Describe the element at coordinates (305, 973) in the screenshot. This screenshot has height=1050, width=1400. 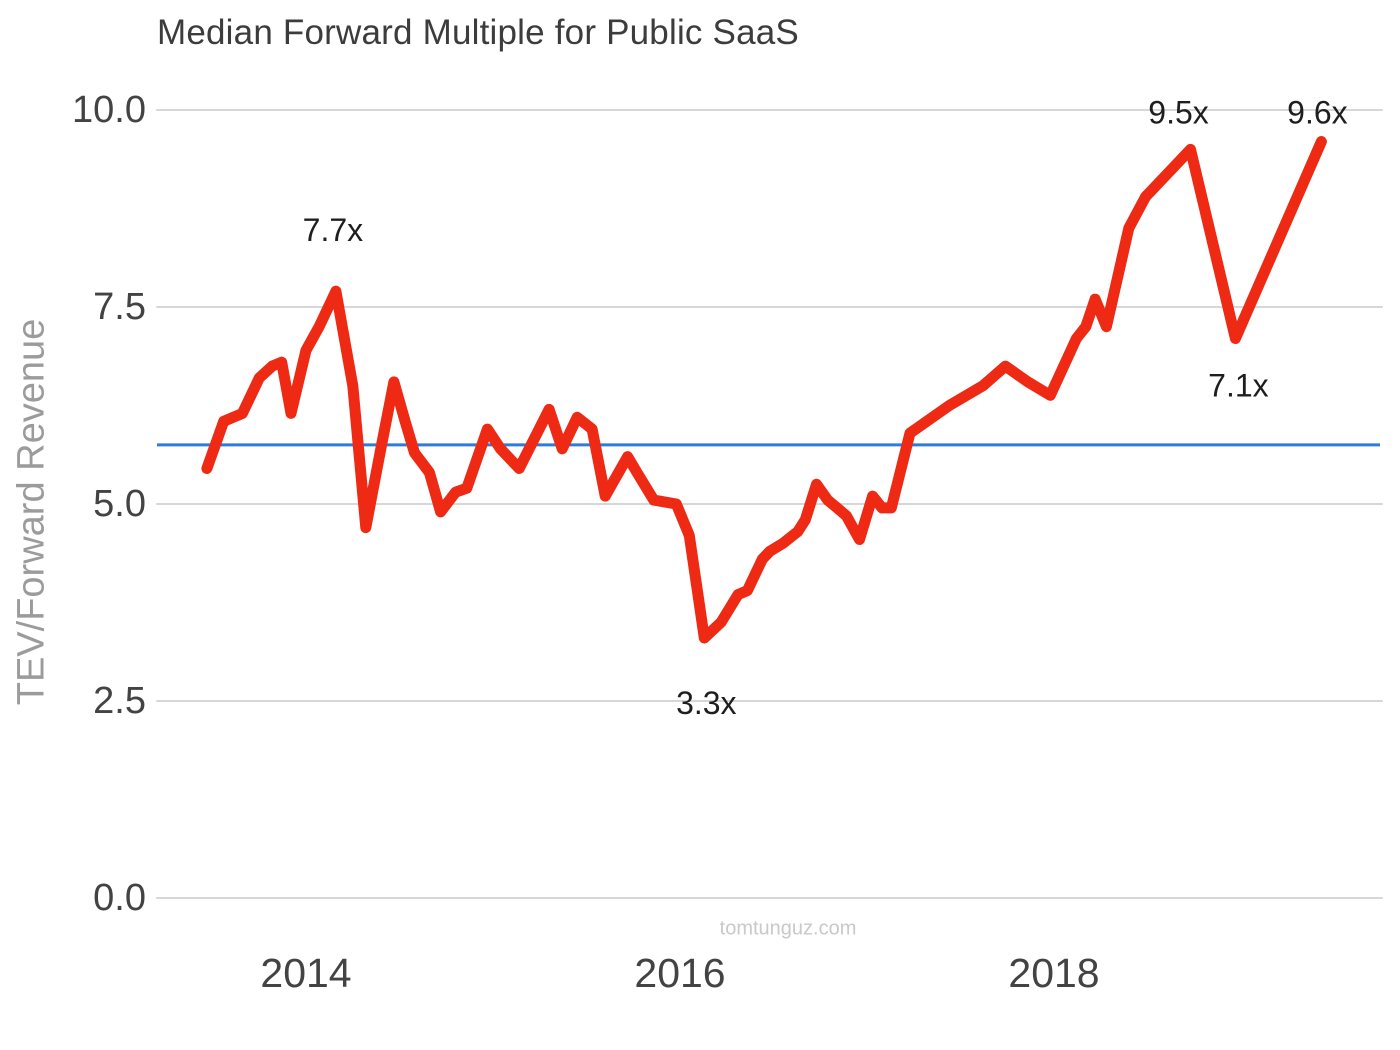
I see `x-tick-label: 2014` at that location.